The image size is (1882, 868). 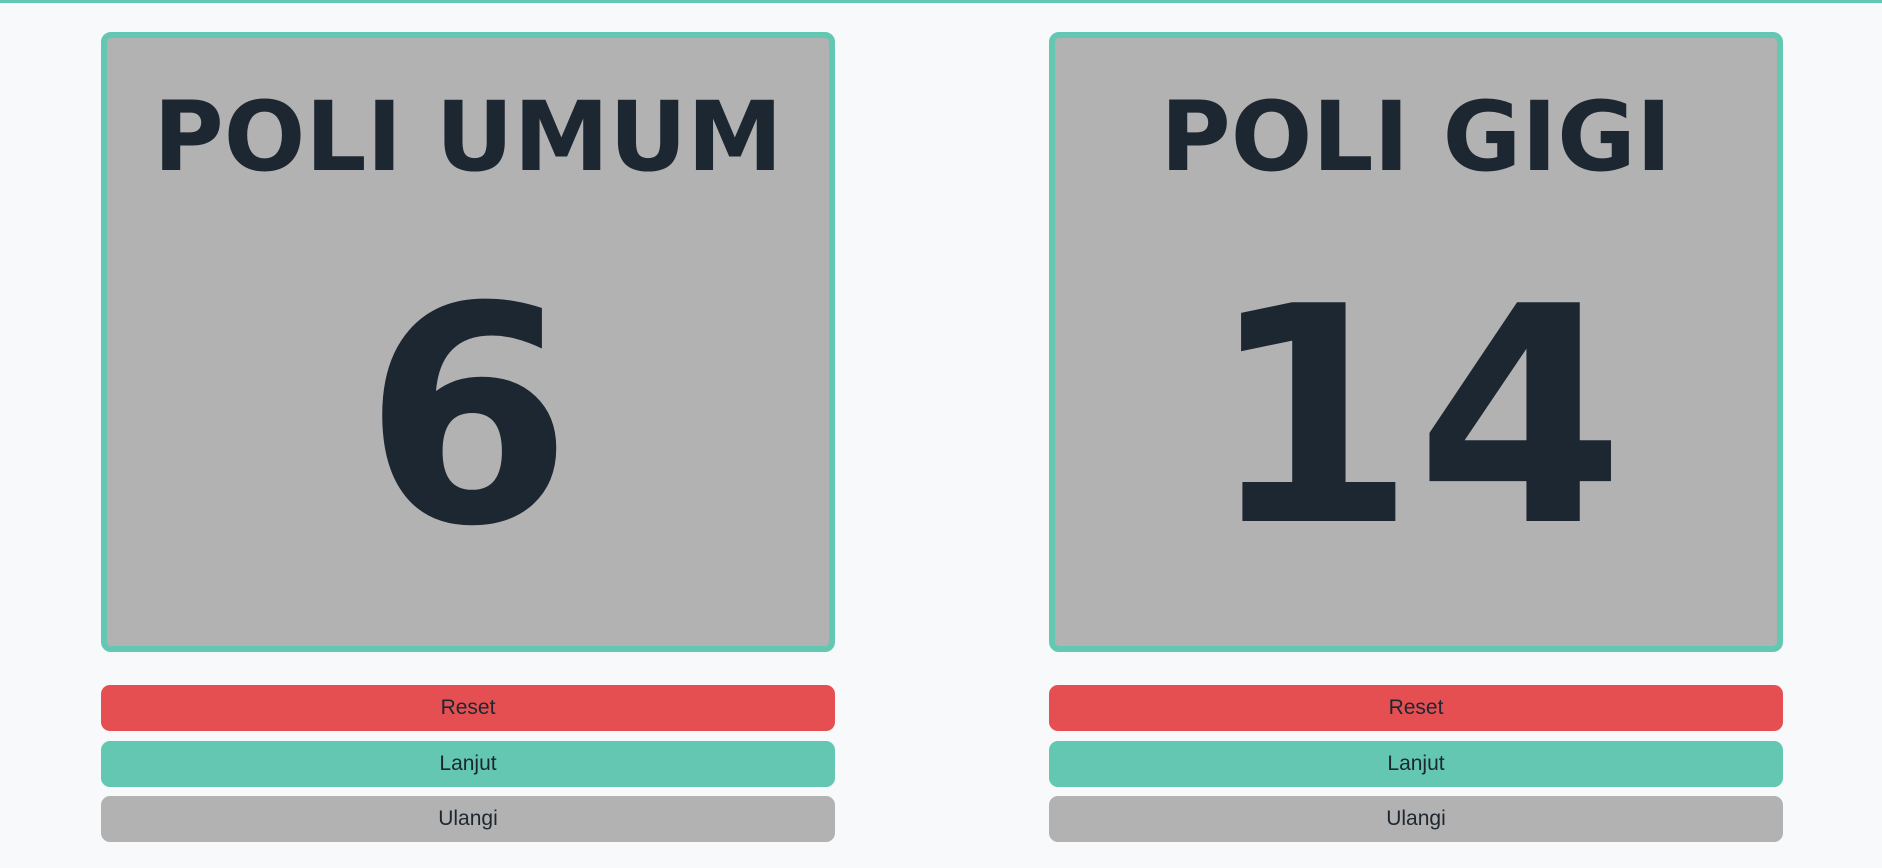 What do you see at coordinates (468, 417) in the screenshot?
I see `queue-number: 6` at bounding box center [468, 417].